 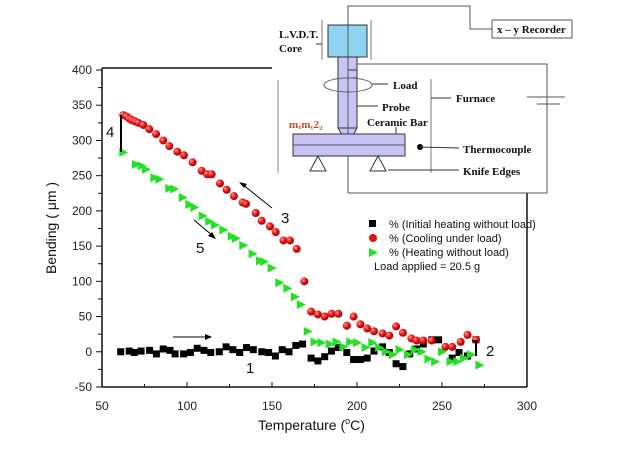 I want to click on recorder-box, so click(x=532, y=29).